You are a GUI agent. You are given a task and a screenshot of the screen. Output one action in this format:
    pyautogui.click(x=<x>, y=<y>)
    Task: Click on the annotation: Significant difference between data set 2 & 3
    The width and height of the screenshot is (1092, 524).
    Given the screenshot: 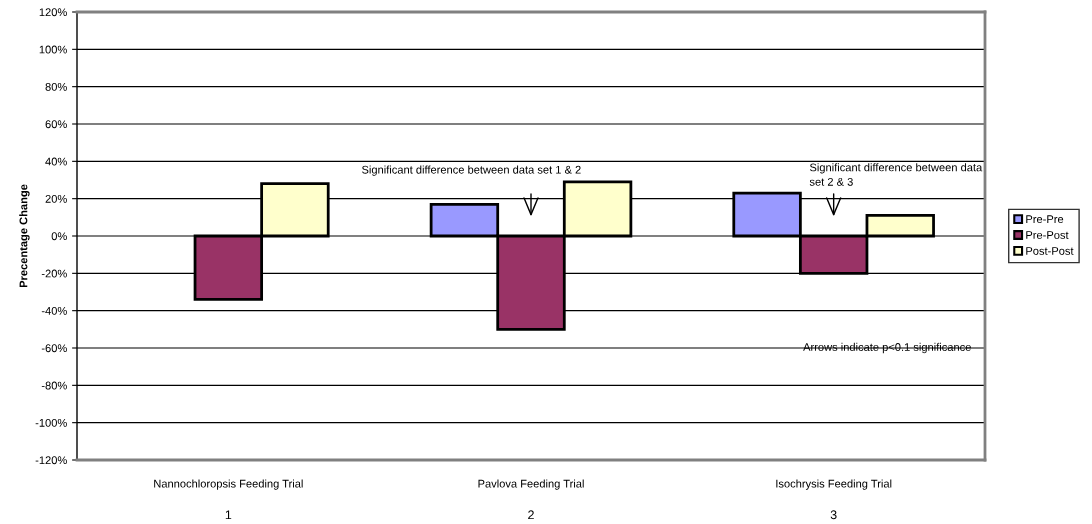 What is the action you would take?
    pyautogui.click(x=896, y=174)
    